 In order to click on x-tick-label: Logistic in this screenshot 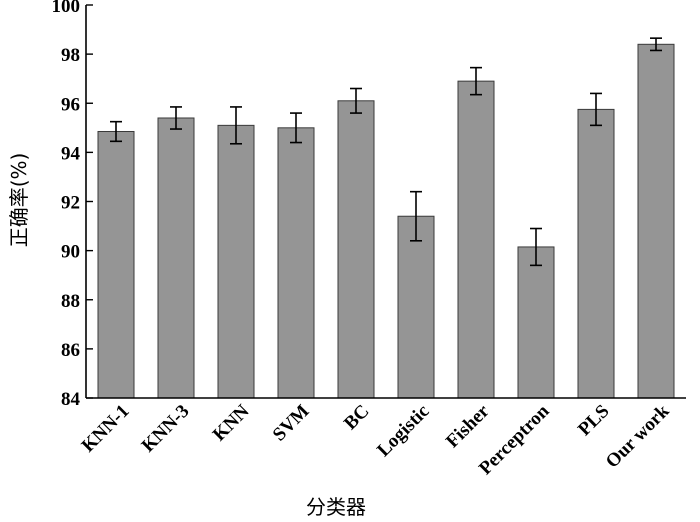, I will do `click(403, 431)`.